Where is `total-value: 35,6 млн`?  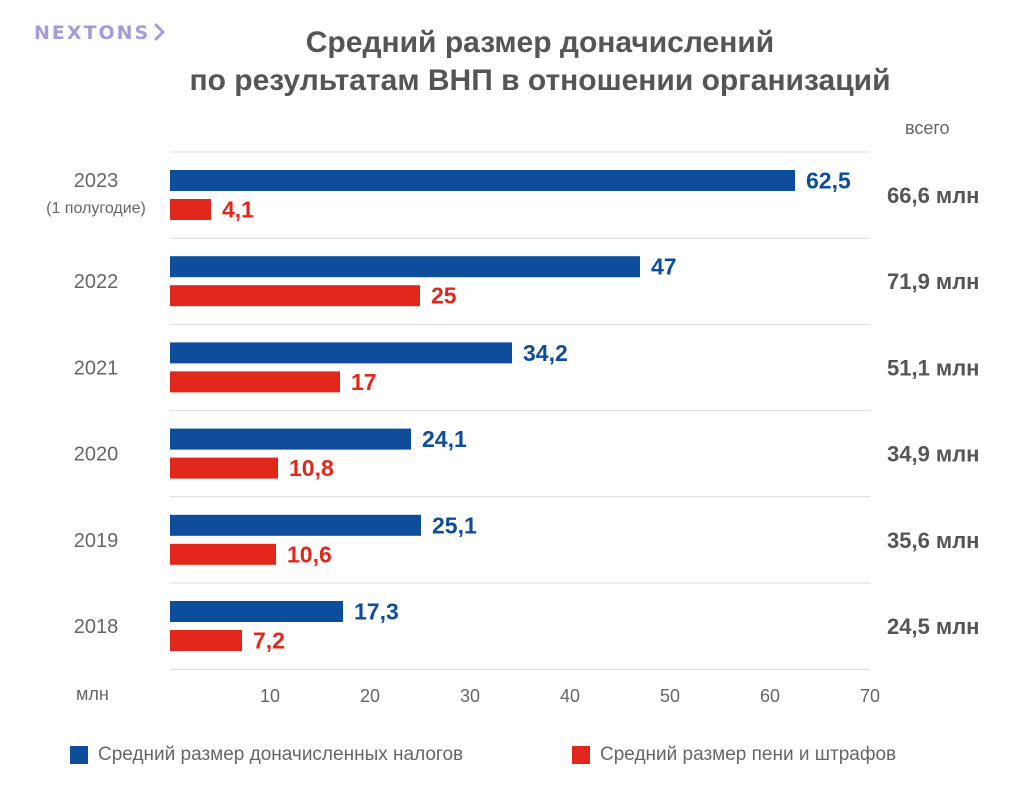
total-value: 35,6 млн is located at coordinates (933, 540).